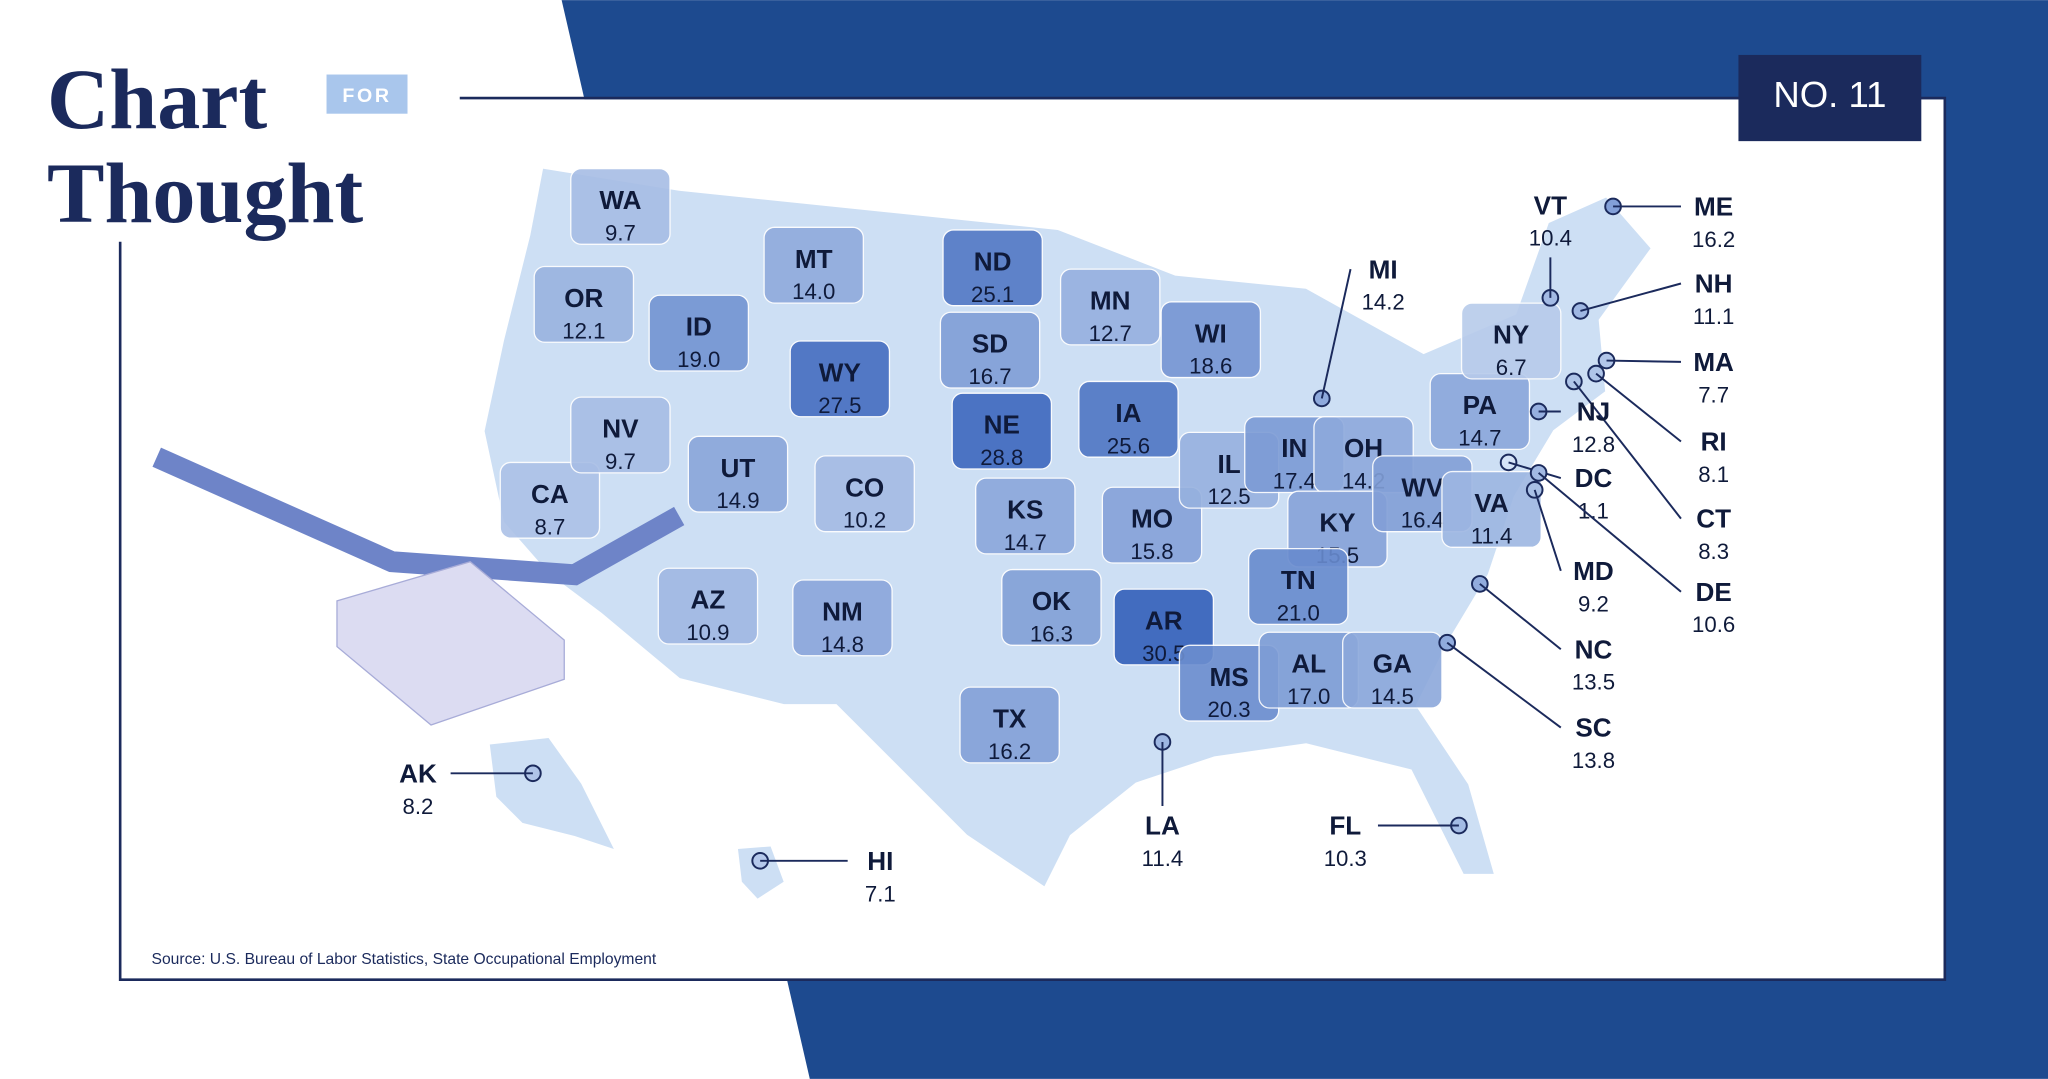  I want to click on state-value: 20.3, so click(1228, 709).